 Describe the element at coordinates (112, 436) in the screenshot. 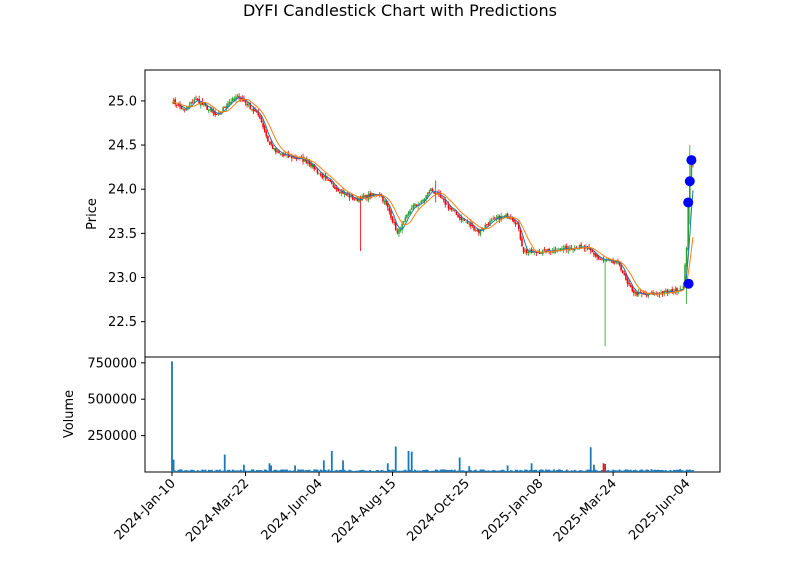

I see `volume-y-tick-label: 250000` at that location.